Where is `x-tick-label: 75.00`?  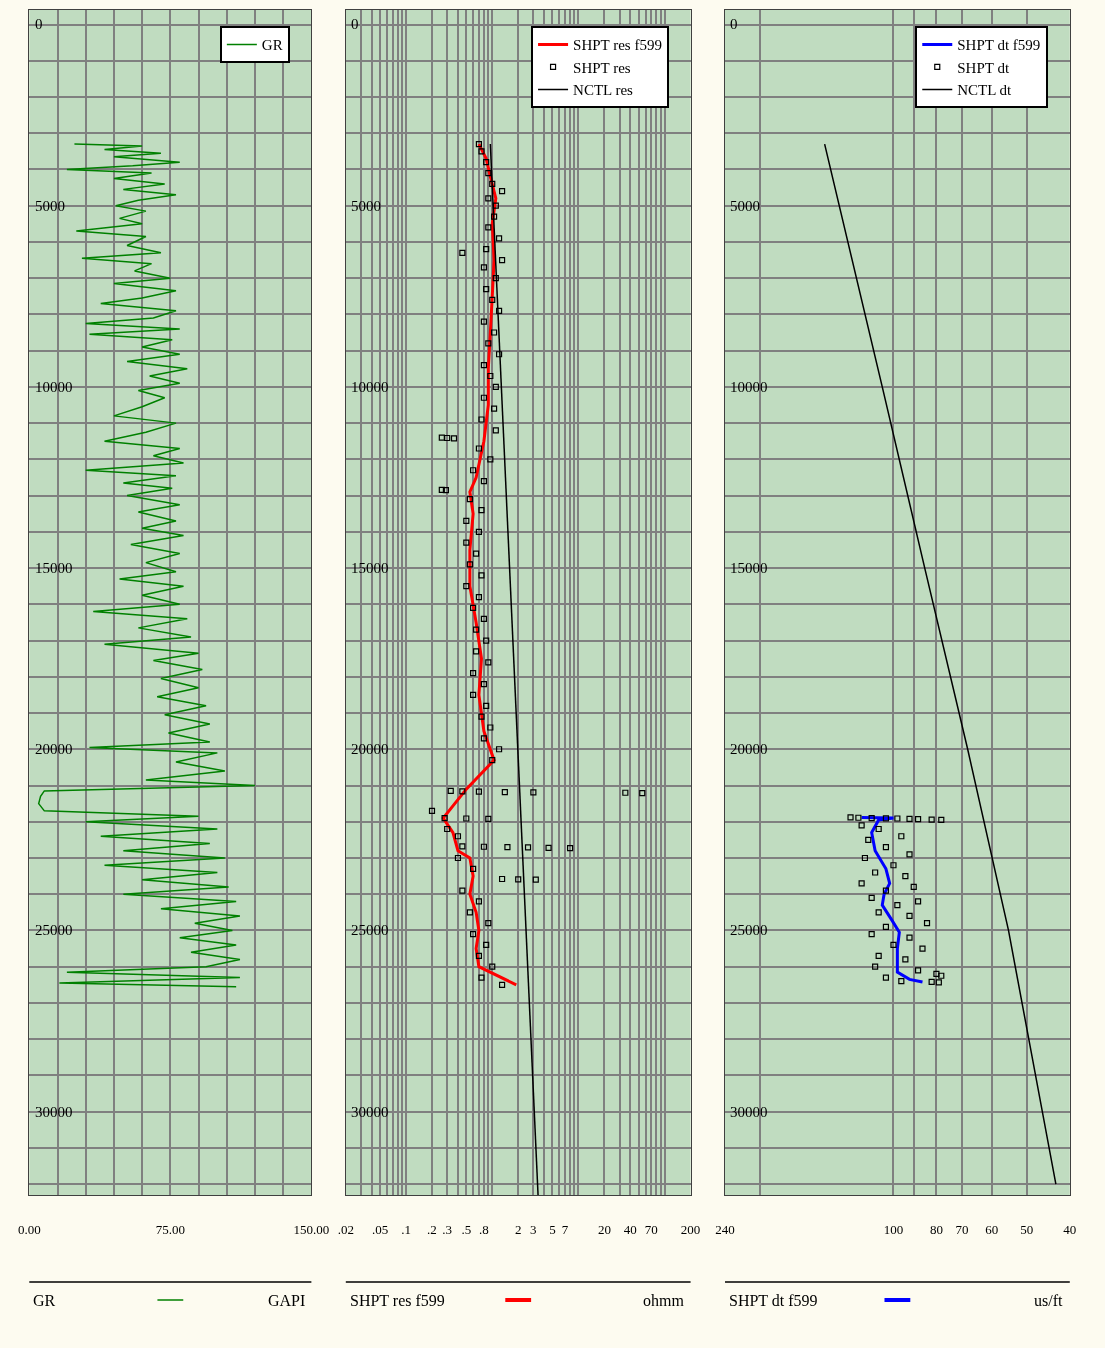
x-tick-label: 75.00 is located at coordinates (170, 1229).